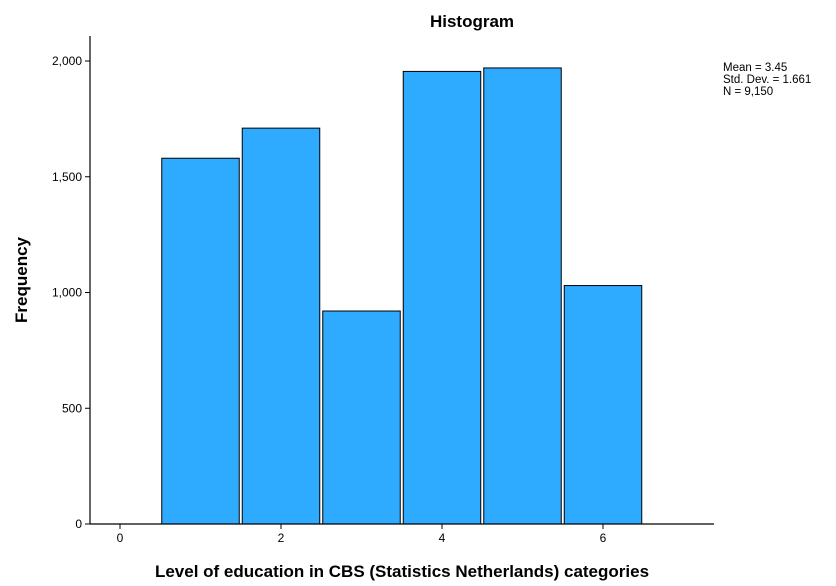 The height and width of the screenshot is (586, 836). Describe the element at coordinates (67, 293) in the screenshot. I see `y-tick-label: 1,000` at that location.